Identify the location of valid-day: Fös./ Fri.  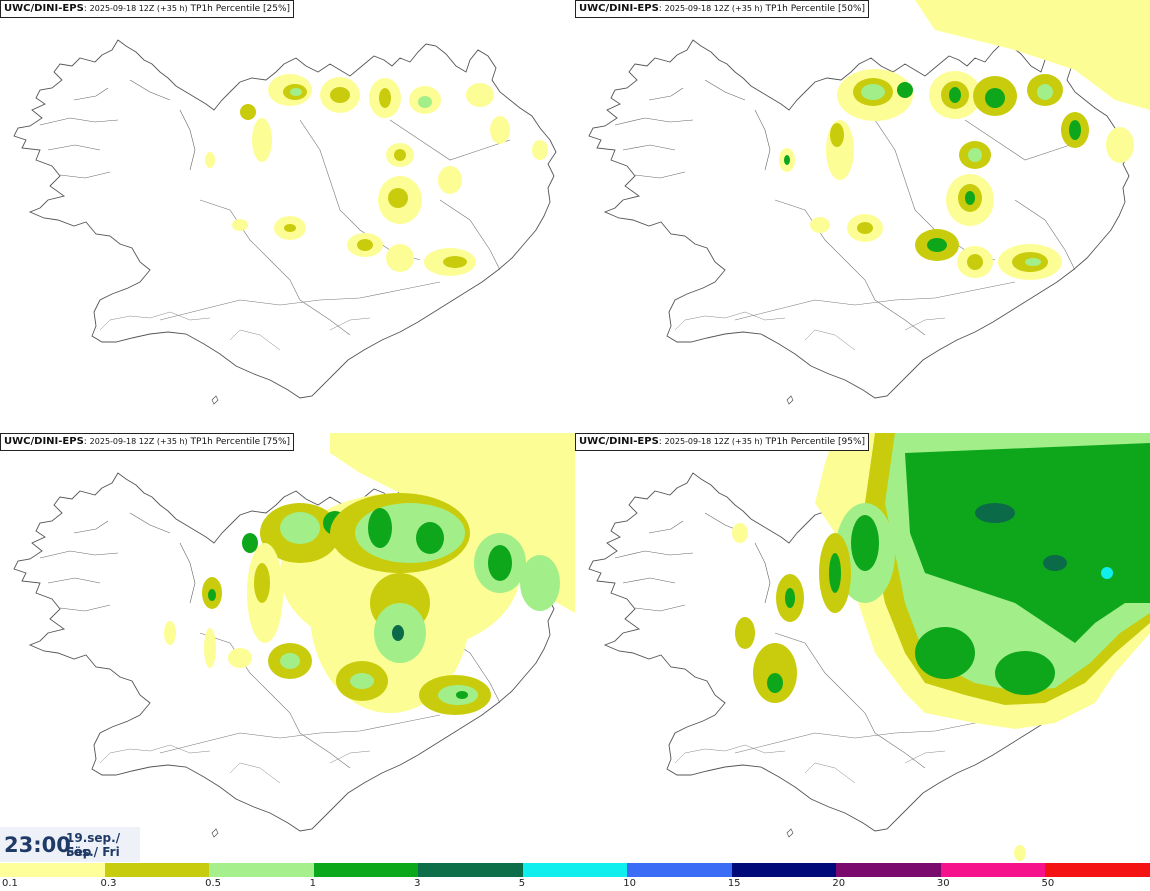
(93, 852).